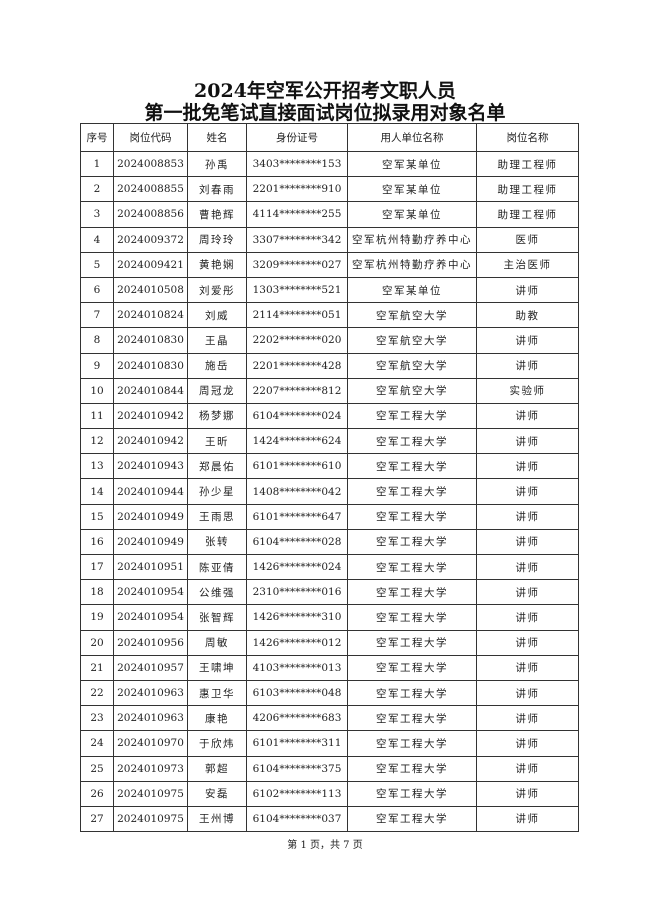  Describe the element at coordinates (97, 819) in the screenshot. I see `cell-index: 27` at that location.